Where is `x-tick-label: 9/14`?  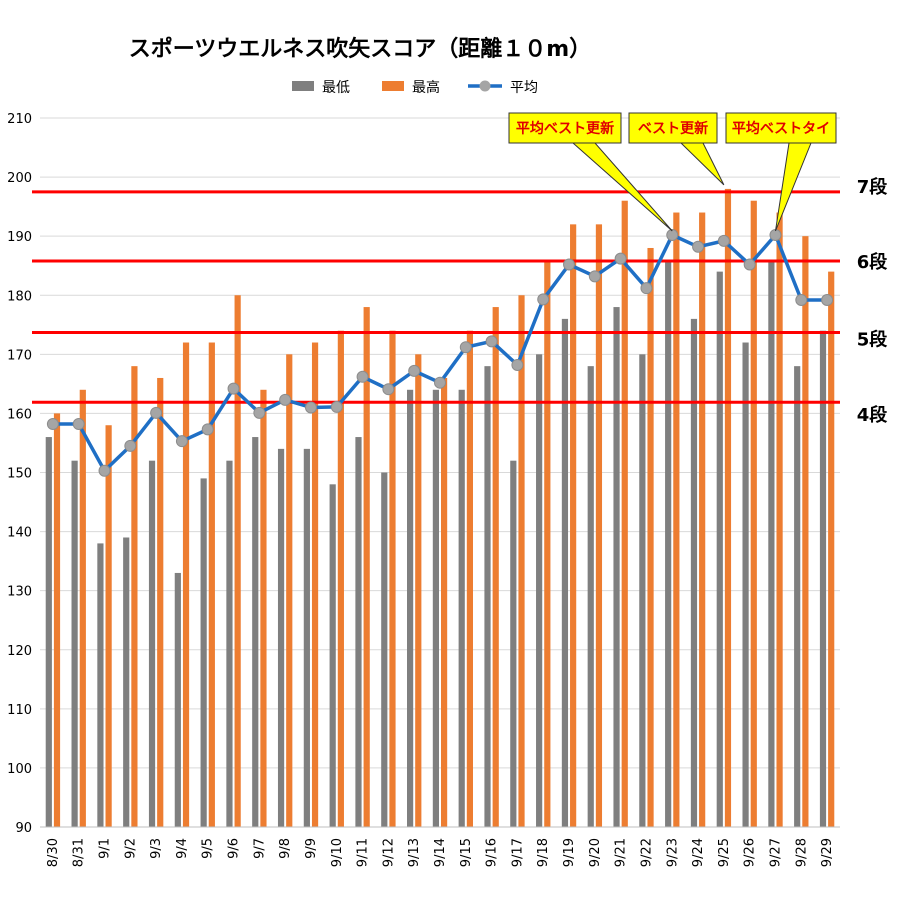
x-tick-label: 9/14 is located at coordinates (440, 852).